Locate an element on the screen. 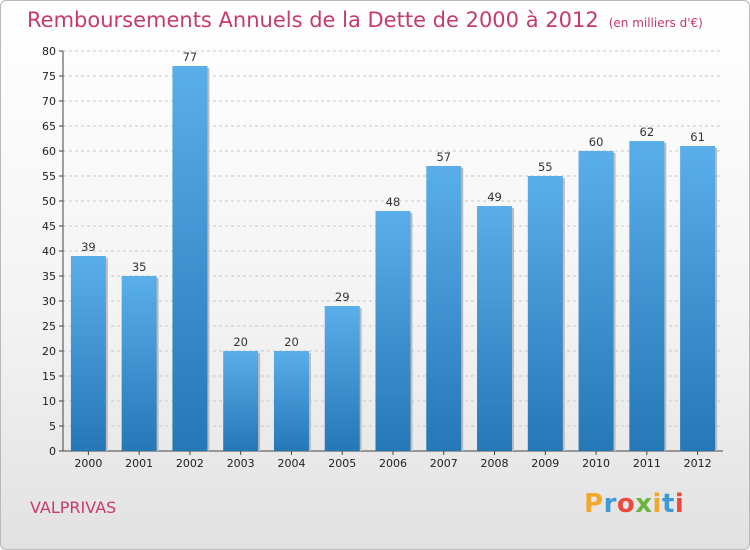 This screenshot has height=550, width=750. y-tick-label: 65 is located at coordinates (49, 126).